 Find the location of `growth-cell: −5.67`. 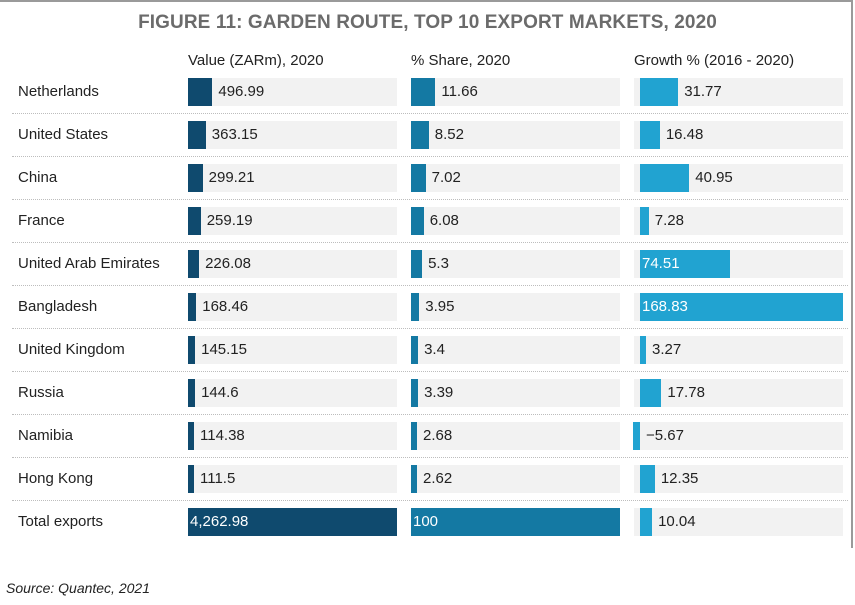

growth-cell: −5.67 is located at coordinates (738, 436).